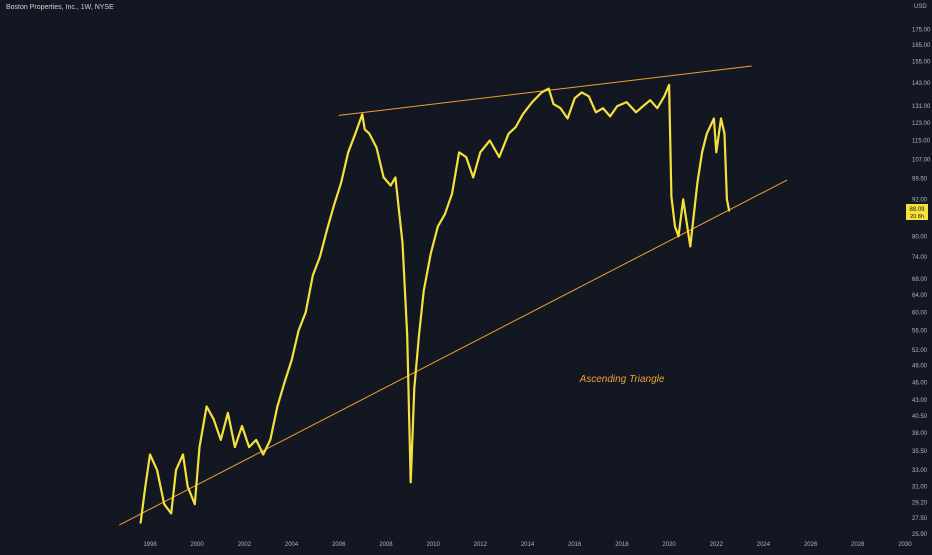 The image size is (932, 555). I want to click on y-tick-label: 64.00, so click(920, 296).